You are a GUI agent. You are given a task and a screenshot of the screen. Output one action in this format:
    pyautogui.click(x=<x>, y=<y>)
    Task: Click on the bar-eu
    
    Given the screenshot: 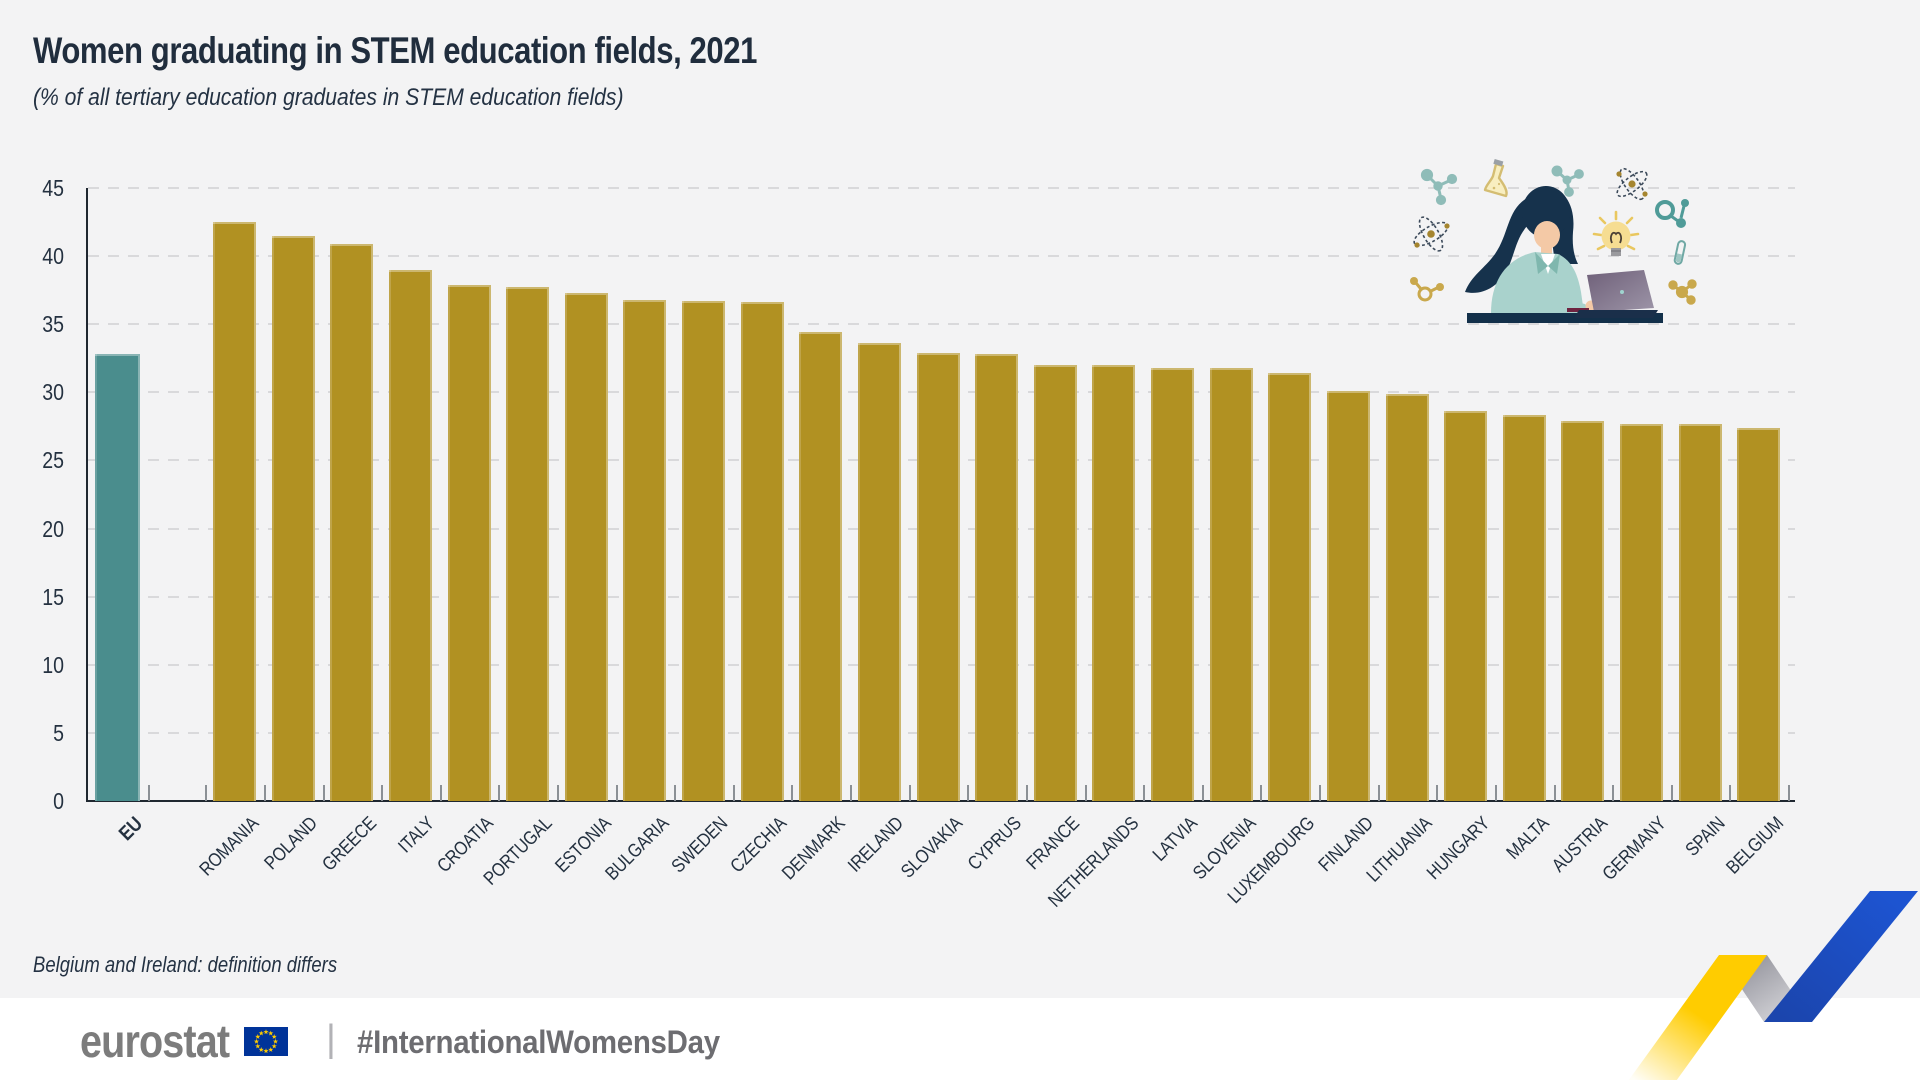 What is the action you would take?
    pyautogui.click(x=117, y=577)
    